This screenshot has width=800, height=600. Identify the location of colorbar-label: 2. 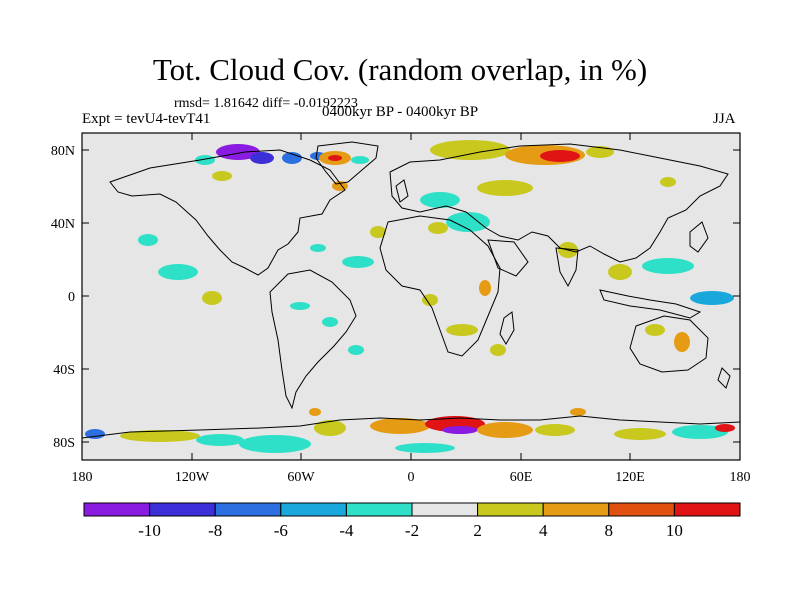
(477, 530).